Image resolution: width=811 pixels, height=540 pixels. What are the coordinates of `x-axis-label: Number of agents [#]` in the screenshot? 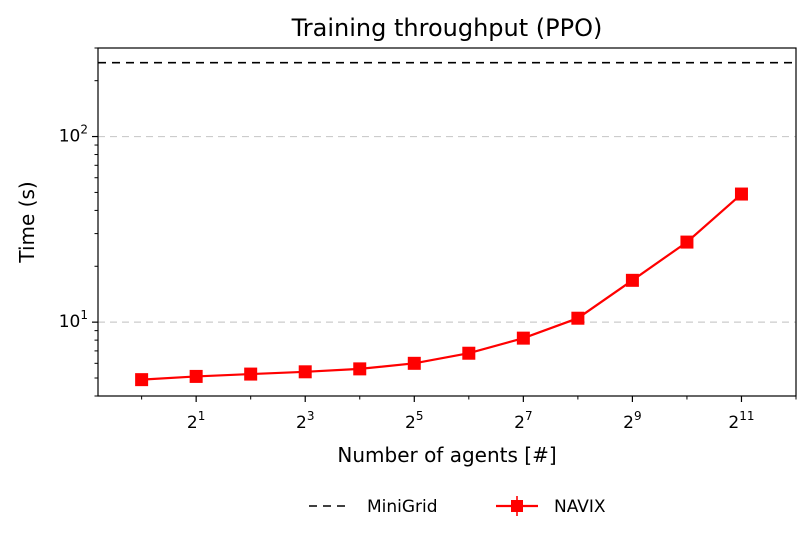 It's located at (446, 455).